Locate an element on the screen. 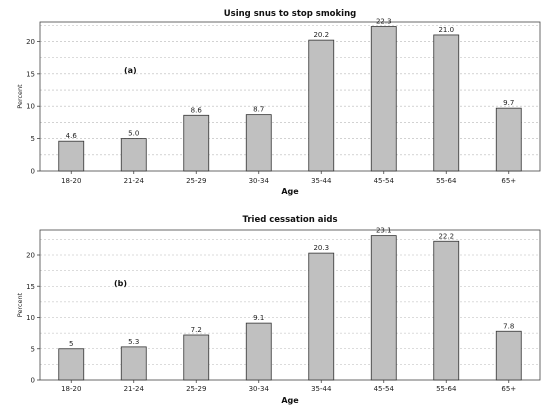  chart0-y-tick-label: 20 is located at coordinates (30, 42).